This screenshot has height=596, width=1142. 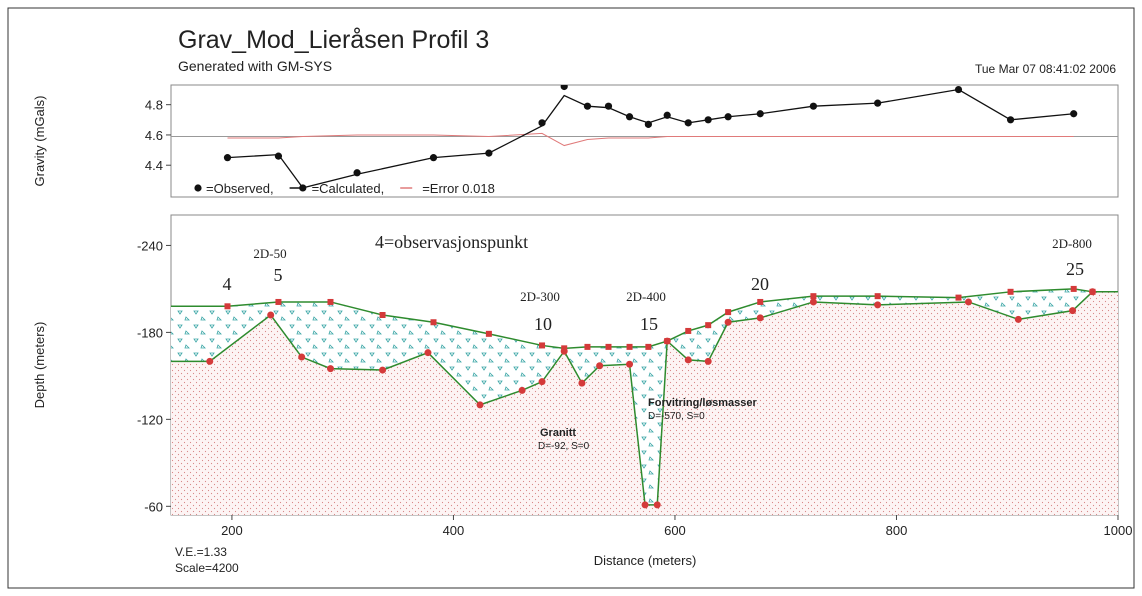 I want to click on y-tick-label: -60, so click(x=153, y=506).